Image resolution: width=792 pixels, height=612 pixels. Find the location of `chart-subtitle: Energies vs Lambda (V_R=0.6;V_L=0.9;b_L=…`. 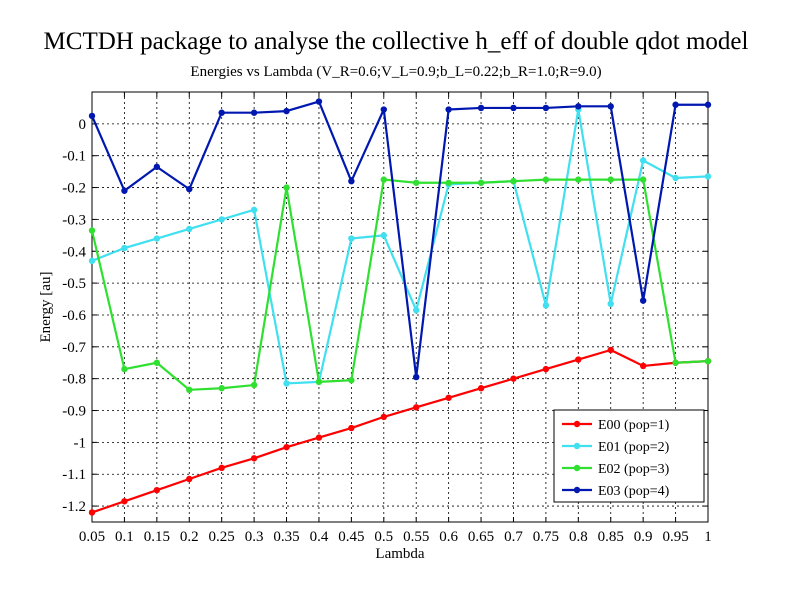

chart-subtitle: Energies vs Lambda (V_R=0.6;V_L=0.9;b_L=… is located at coordinates (396, 72).